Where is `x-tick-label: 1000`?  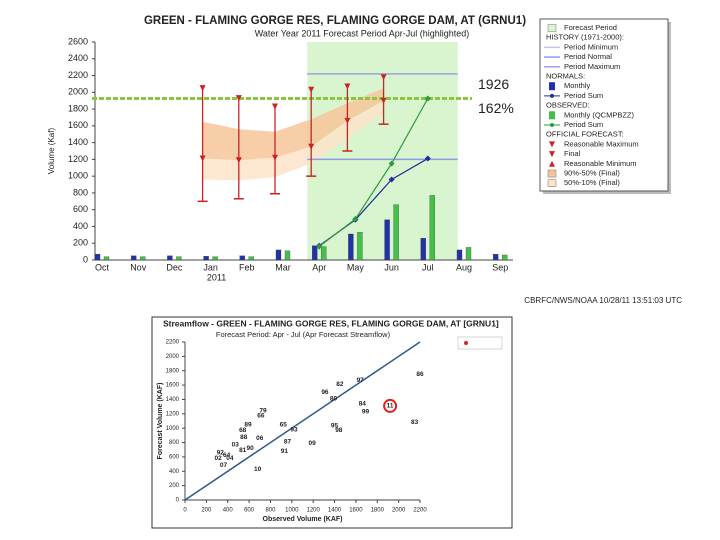
x-tick-label: 1000 is located at coordinates (292, 511).